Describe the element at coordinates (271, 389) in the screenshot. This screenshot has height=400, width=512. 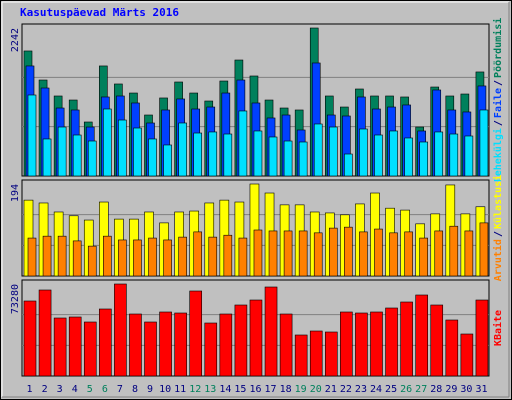
I see `x-tick-label: 17` at that location.